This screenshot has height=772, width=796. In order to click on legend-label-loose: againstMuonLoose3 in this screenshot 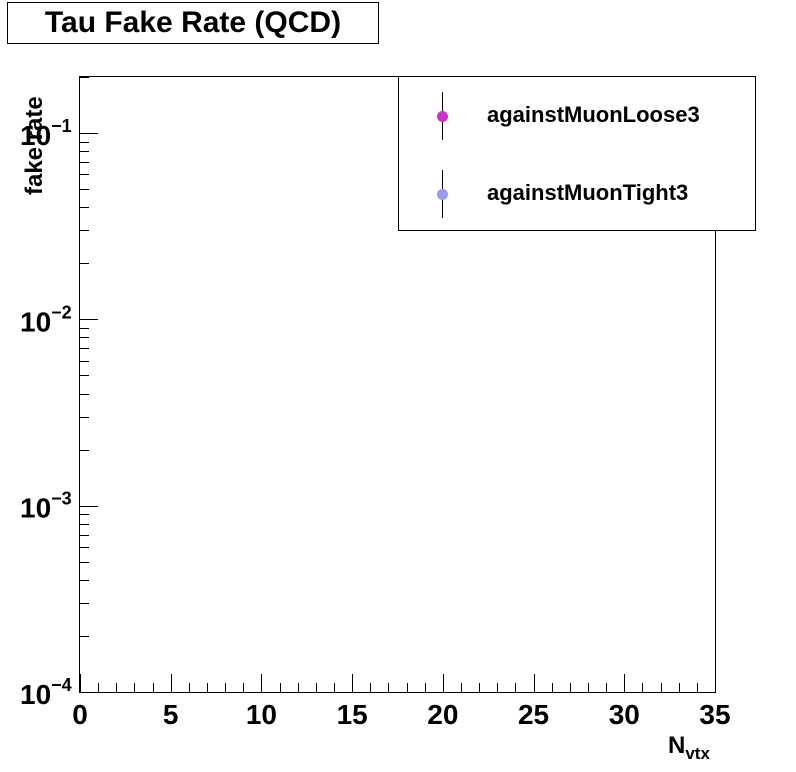, I will do `click(593, 114)`.